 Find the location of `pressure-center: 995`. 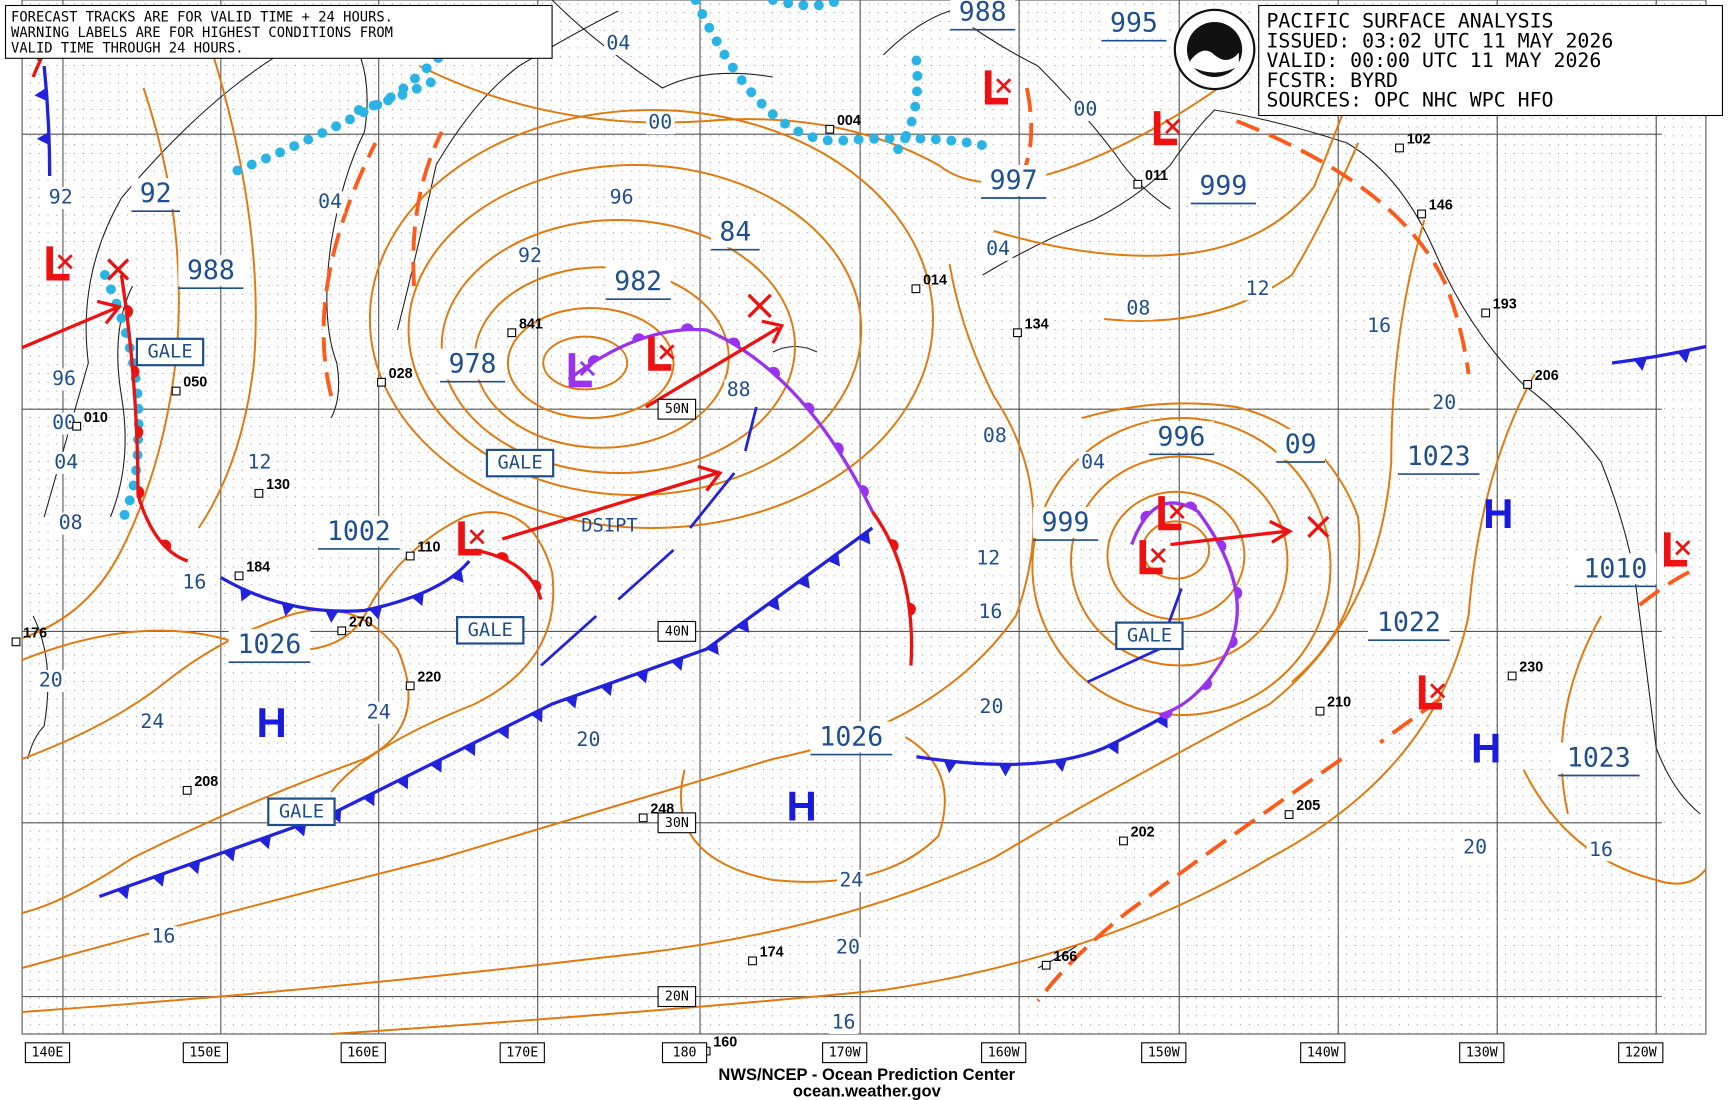

pressure-center: 995 is located at coordinates (1134, 23).